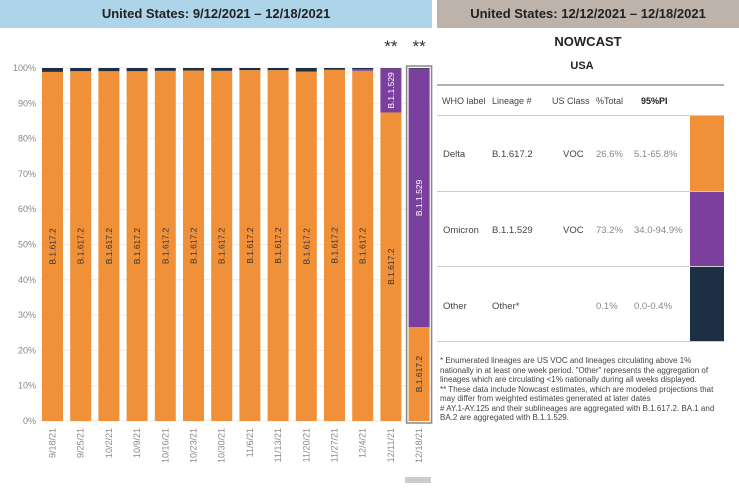  What do you see at coordinates (27, 245) in the screenshot?
I see `y-tick-label: 50%` at bounding box center [27, 245].